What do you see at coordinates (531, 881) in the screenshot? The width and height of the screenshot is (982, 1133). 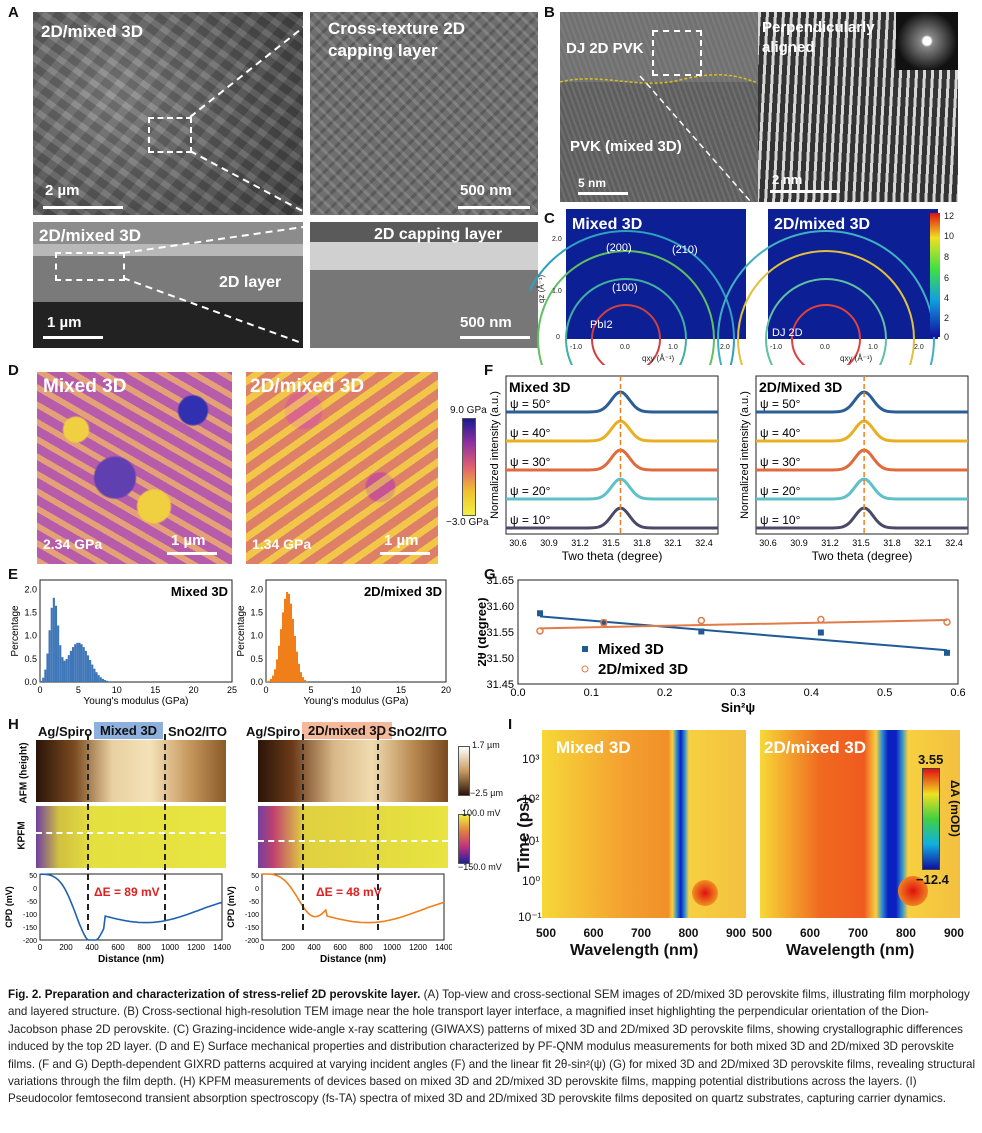 I see `i-ytick: 10⁰` at bounding box center [531, 881].